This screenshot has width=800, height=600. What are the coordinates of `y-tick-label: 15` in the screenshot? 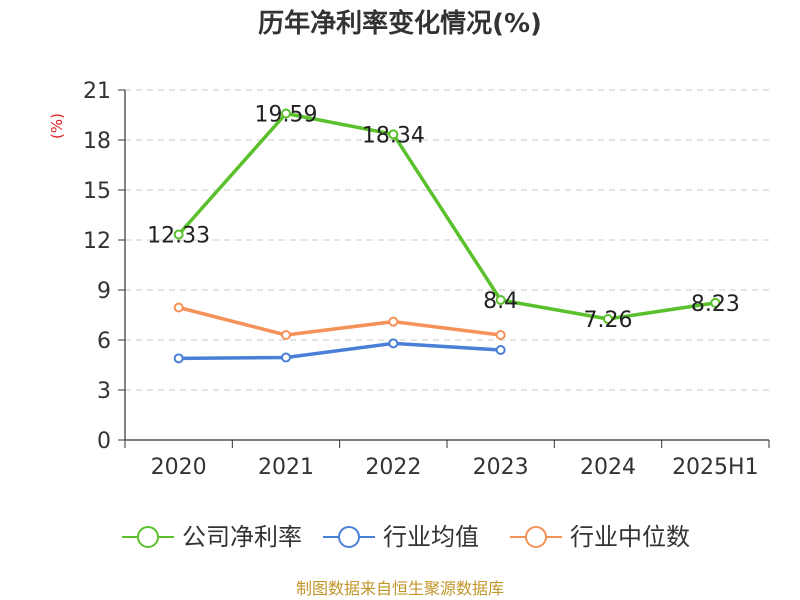 It's located at (97, 191).